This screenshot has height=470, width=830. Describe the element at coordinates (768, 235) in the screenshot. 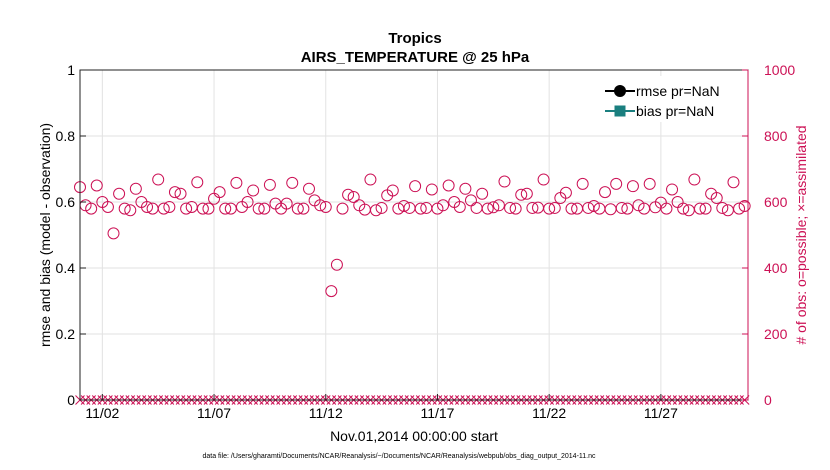

I see `y-axis-right-ticks: 0 200 400 600 800 1000` at that location.